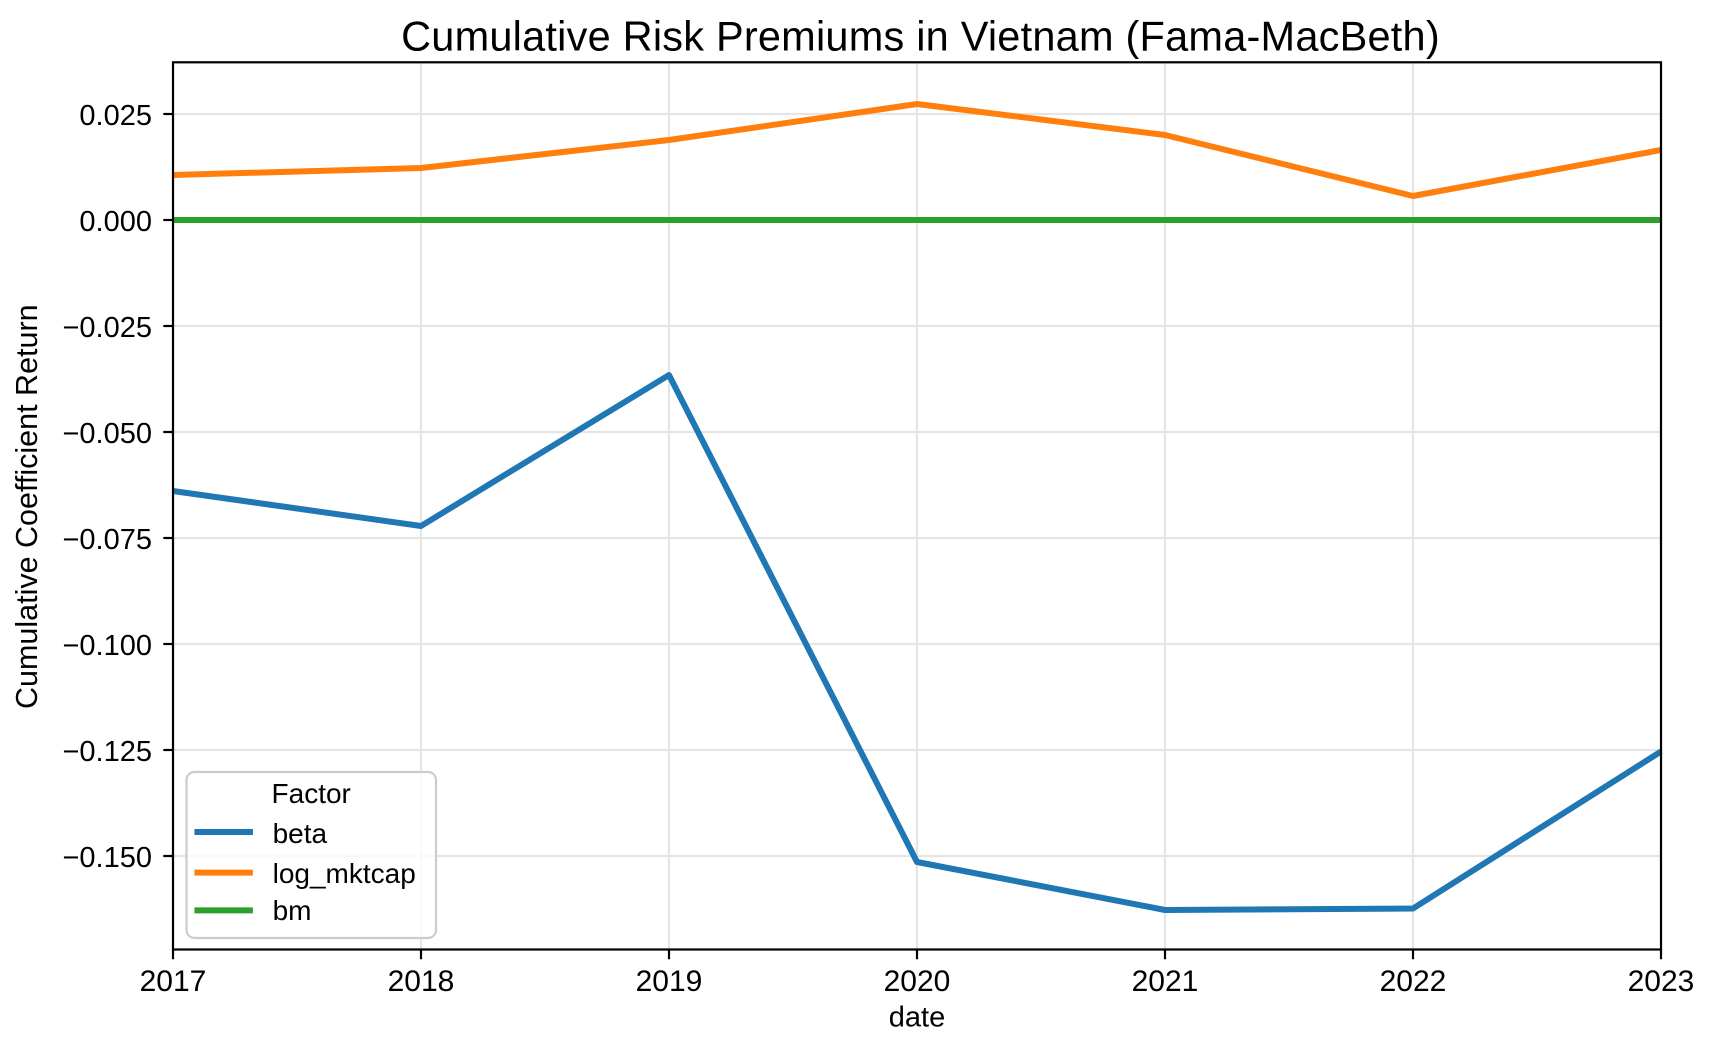 The image size is (1714, 1051). I want to click on svg-text: 2018, so click(421, 981).